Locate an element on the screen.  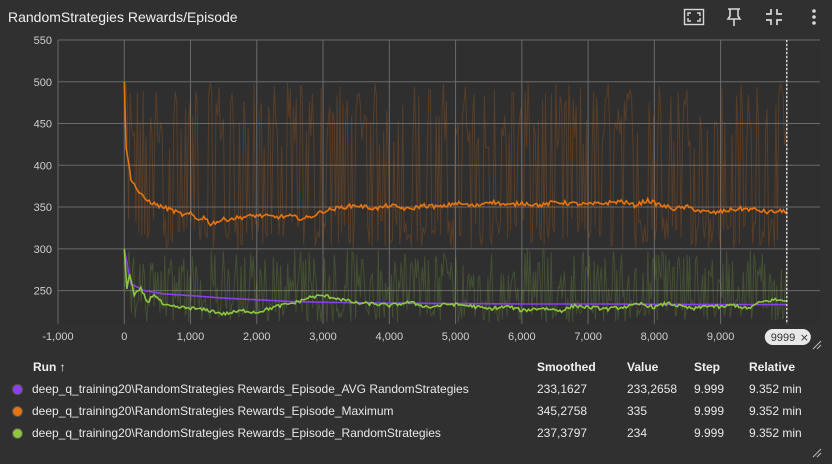
table-header-row: Run ↑ Smoothed Value Step Relative is located at coordinates (416, 367).